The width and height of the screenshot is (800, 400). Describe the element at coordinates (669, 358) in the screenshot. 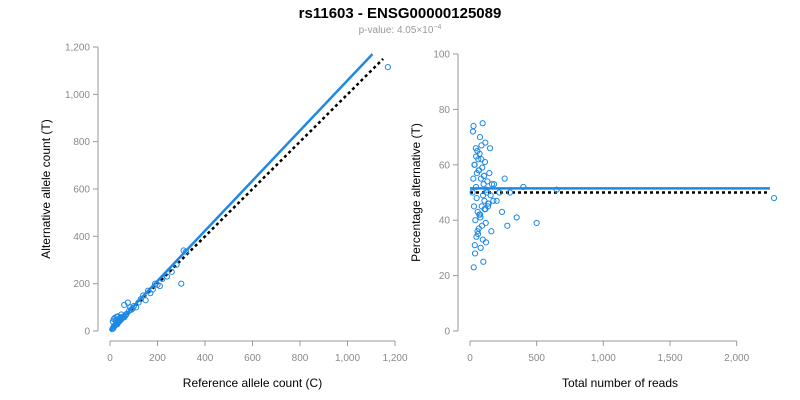

I see `x-tick-label: 1,500` at that location.